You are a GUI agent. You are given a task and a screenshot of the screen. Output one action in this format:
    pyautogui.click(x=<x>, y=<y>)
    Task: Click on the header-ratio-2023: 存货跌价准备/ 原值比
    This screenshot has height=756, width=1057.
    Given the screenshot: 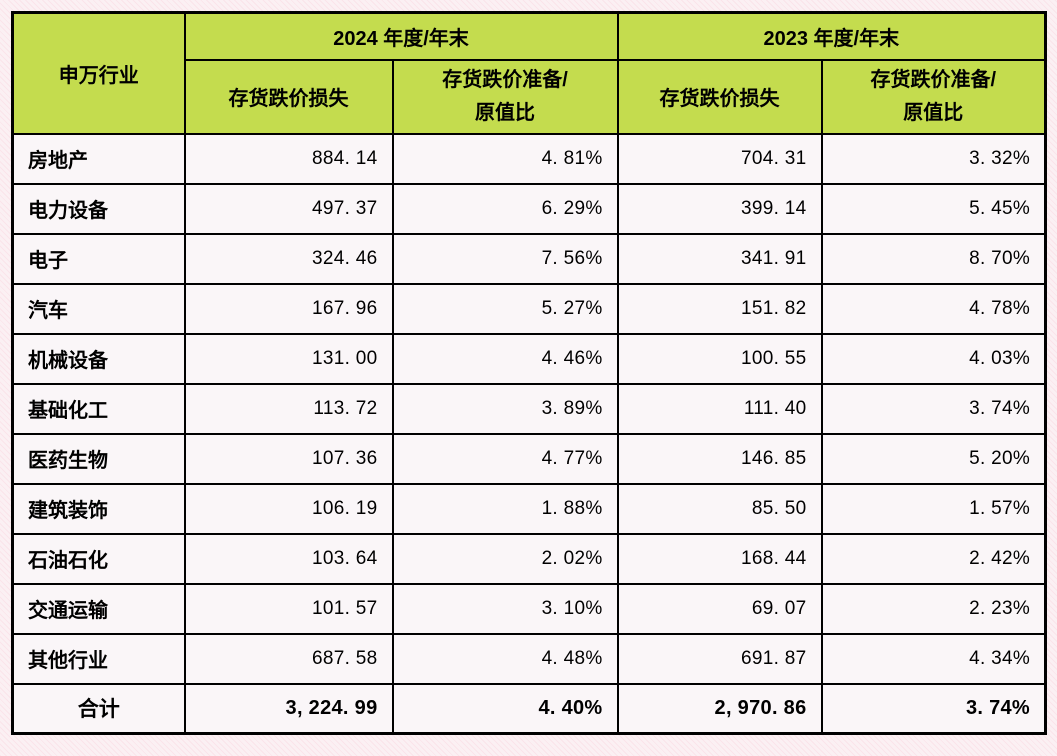 What is the action you would take?
    pyautogui.click(x=933, y=96)
    